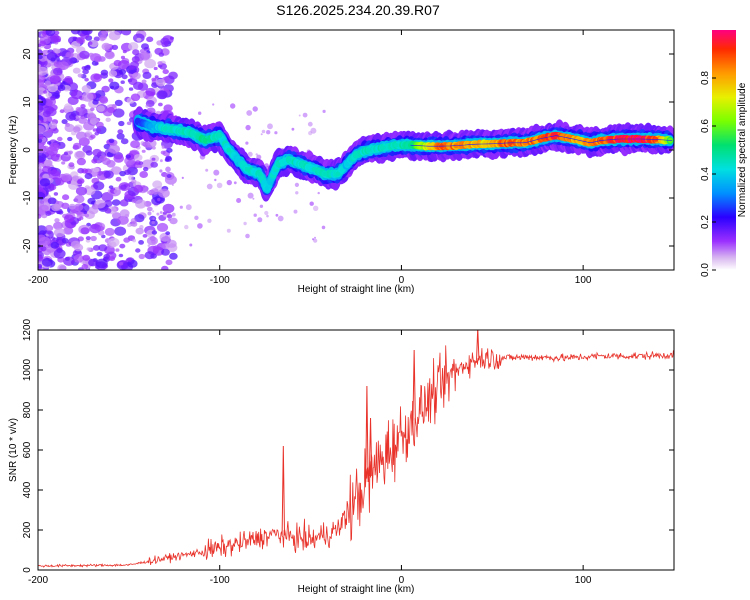 This screenshot has width=750, height=600. I want to click on x-tick-label: -200, so click(38, 280).